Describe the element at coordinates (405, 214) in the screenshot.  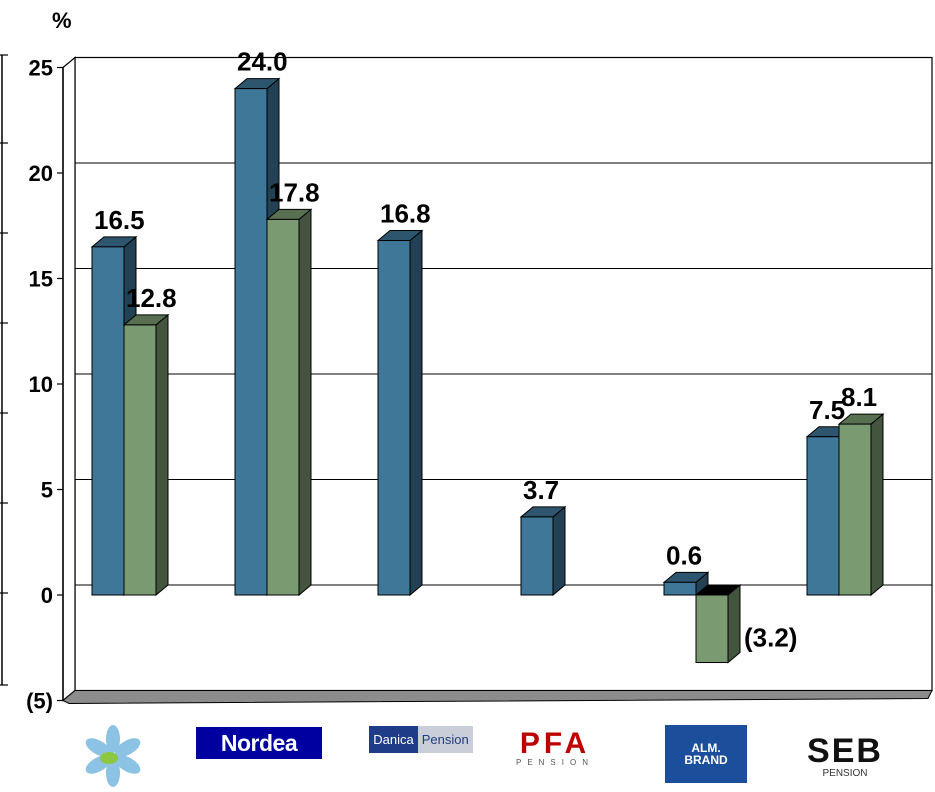
I see `bar-value-label: 16.8` at that location.